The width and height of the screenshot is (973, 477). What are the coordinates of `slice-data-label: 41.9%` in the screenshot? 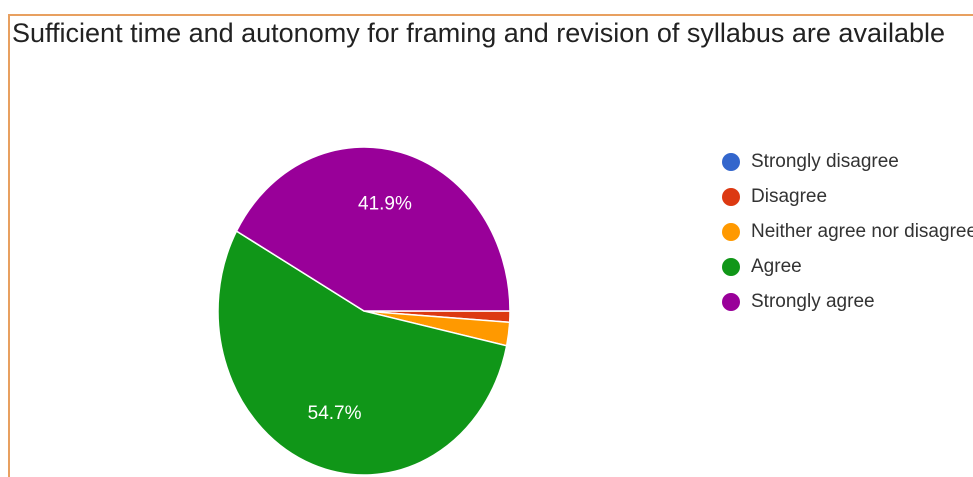 It's located at (385, 204).